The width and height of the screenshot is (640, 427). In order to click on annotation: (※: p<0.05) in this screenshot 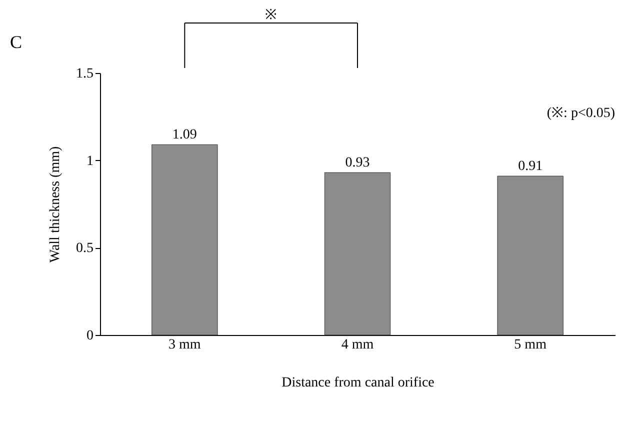, I will do `click(581, 113)`.